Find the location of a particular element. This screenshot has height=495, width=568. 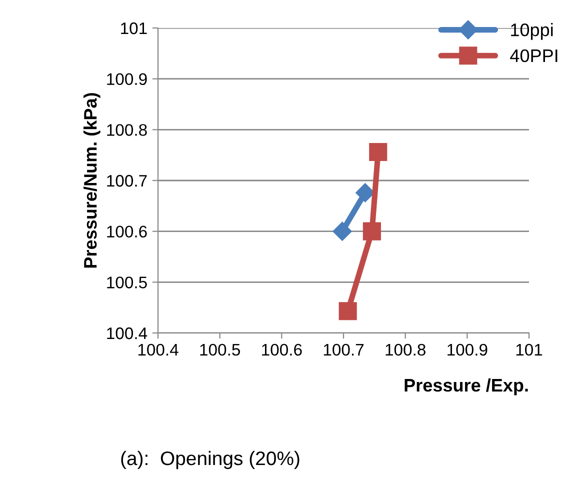

x-axis-title: Pressure /Exp. is located at coordinates (466, 387).